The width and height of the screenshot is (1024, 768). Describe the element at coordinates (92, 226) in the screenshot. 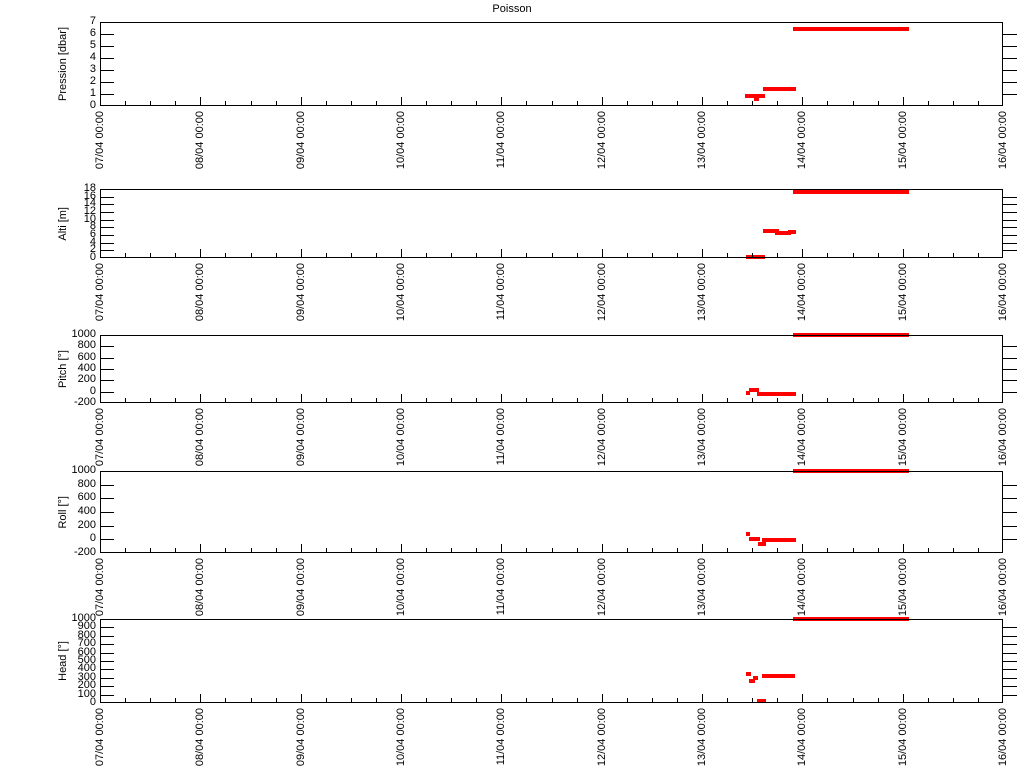

I see `y-tick-label: 8` at that location.